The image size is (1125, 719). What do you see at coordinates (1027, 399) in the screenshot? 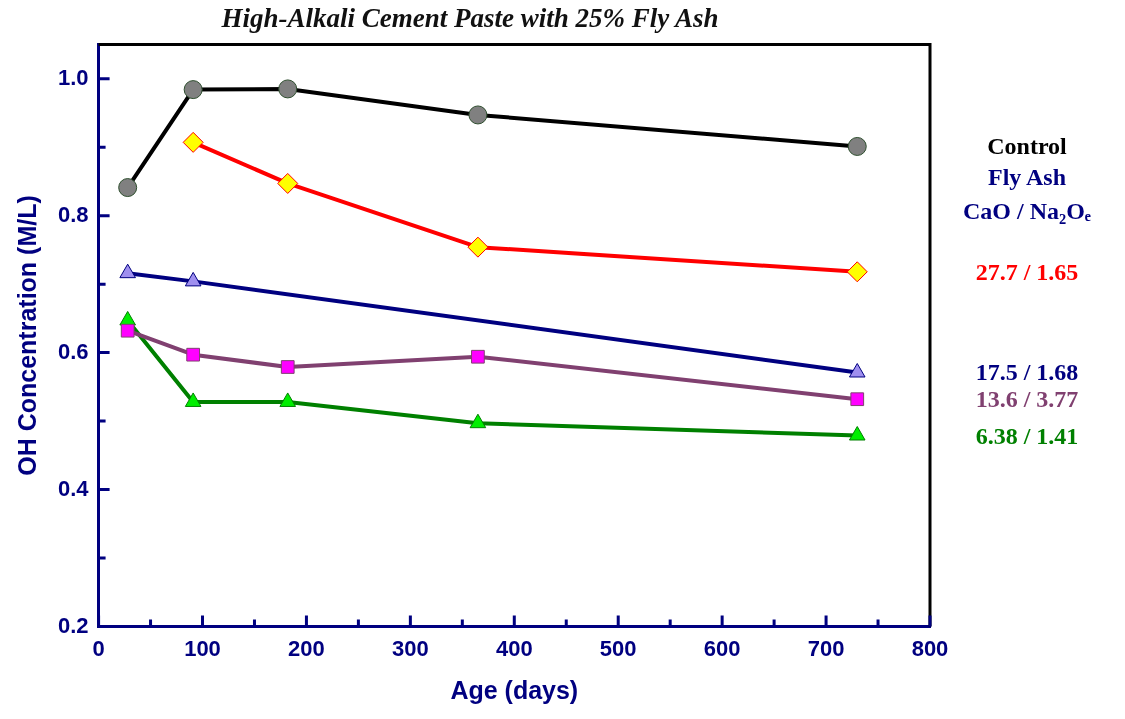
I see `text: 13.6 / 3.77` at bounding box center [1027, 399].